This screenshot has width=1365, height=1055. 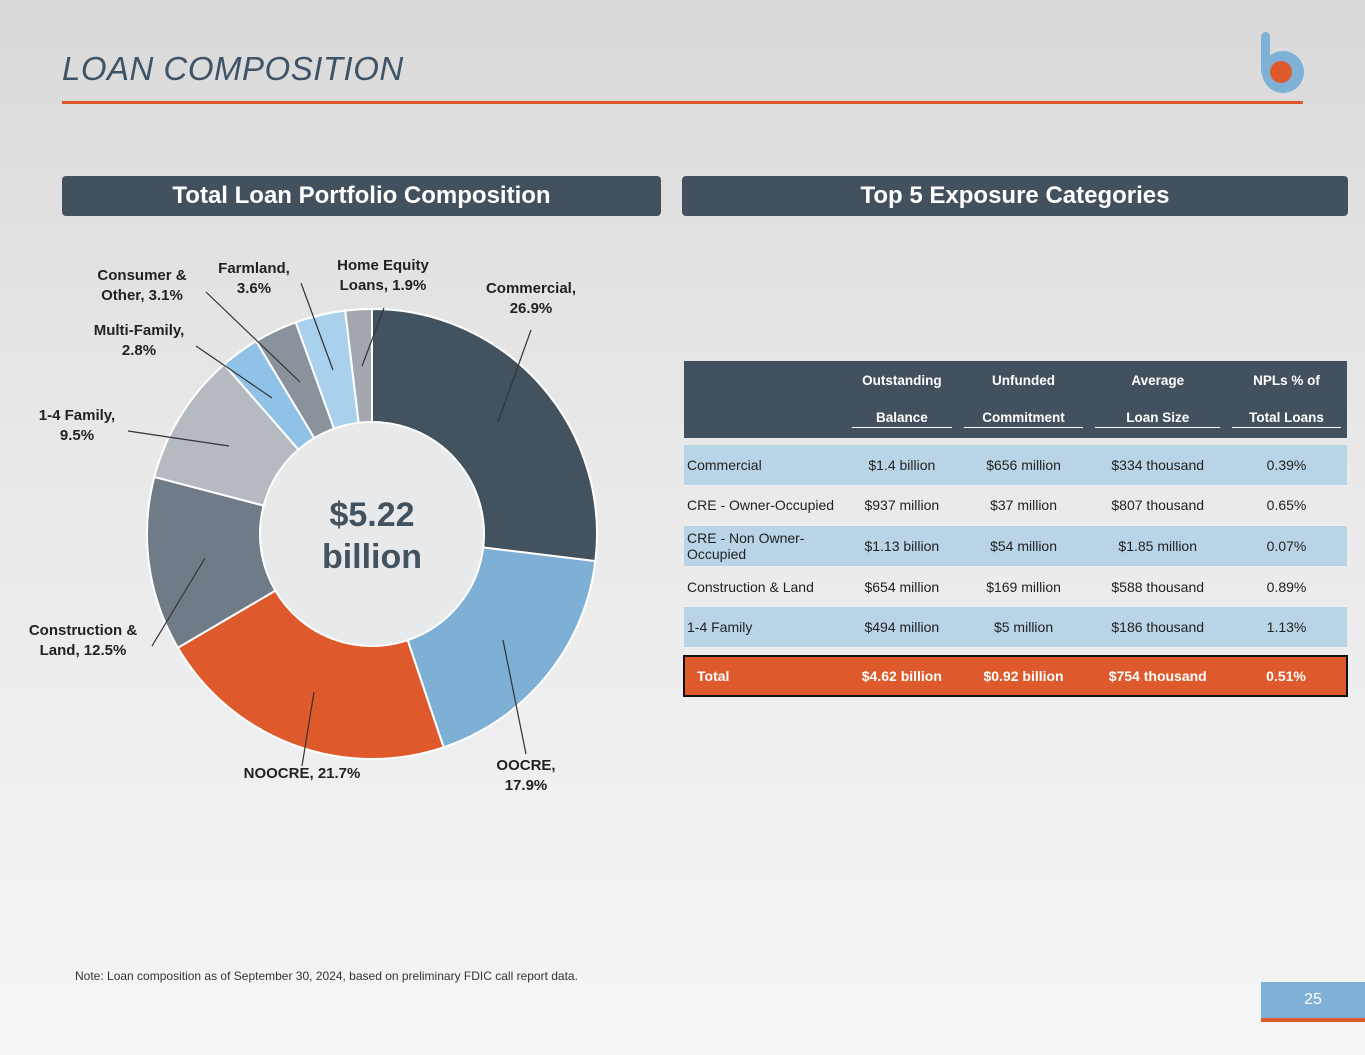 I want to click on header-top: Outstanding, so click(x=902, y=380).